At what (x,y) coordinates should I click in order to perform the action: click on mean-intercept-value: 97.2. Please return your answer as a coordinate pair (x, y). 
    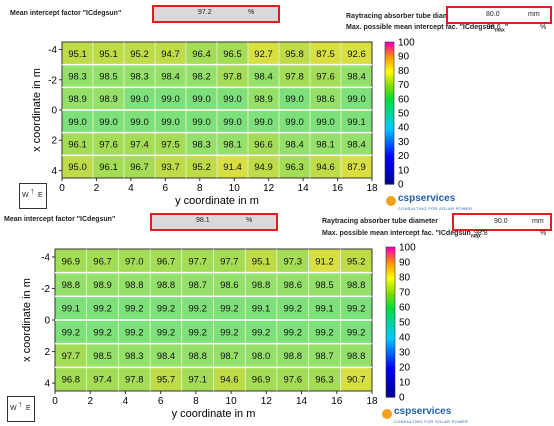
    Looking at the image, I should click on (205, 12).